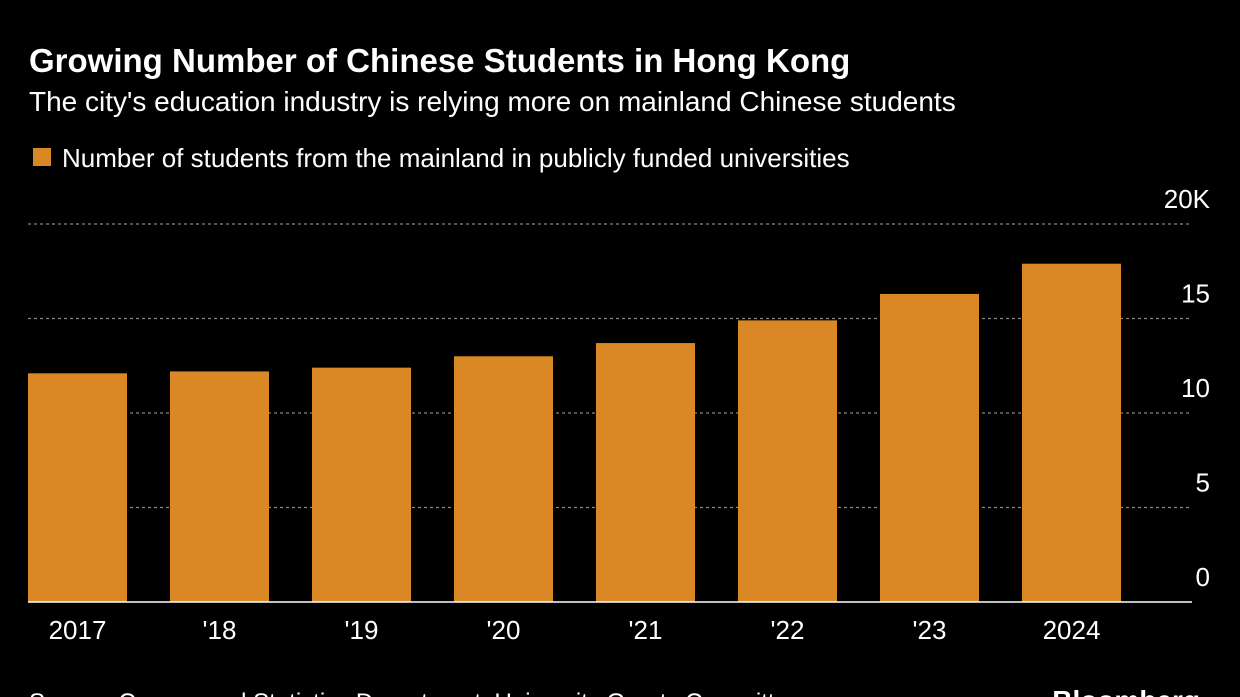 Image resolution: width=1240 pixels, height=697 pixels. What do you see at coordinates (1195, 388) in the screenshot?
I see `y-tick-label: 10` at bounding box center [1195, 388].